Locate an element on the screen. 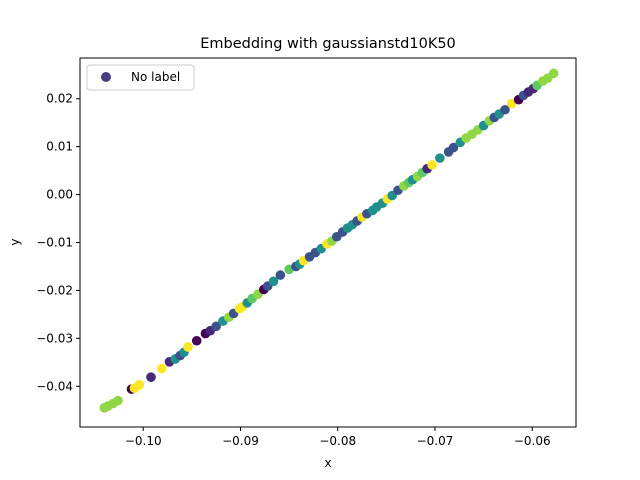 The width and height of the screenshot is (640, 480). x-tick-label: −0.06 is located at coordinates (532, 441).